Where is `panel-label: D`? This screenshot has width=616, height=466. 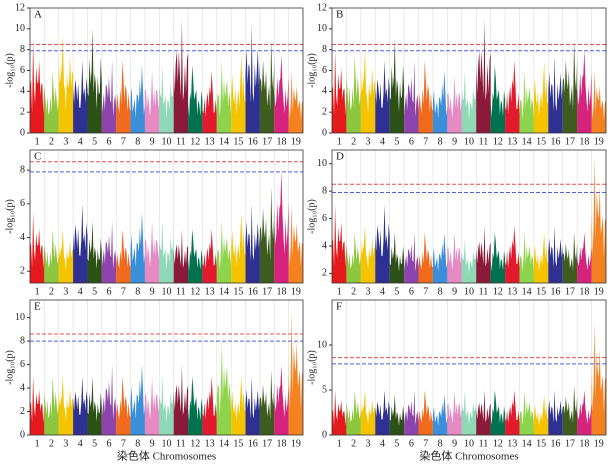
panel-label: D is located at coordinates (340, 157).